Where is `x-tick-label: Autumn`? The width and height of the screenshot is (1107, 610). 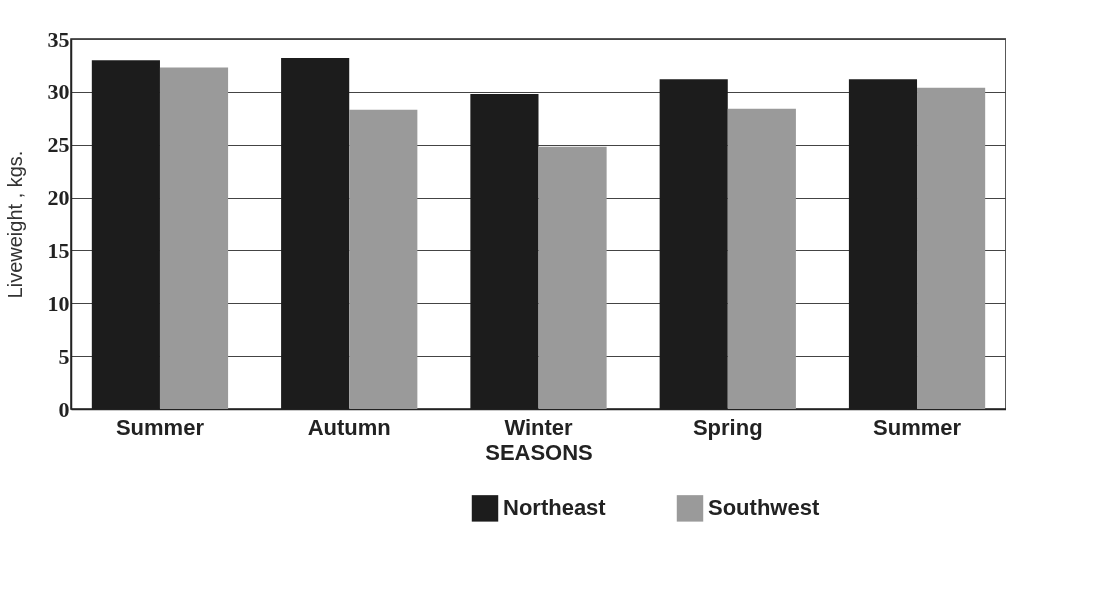 x-tick-label: Autumn is located at coordinates (349, 427).